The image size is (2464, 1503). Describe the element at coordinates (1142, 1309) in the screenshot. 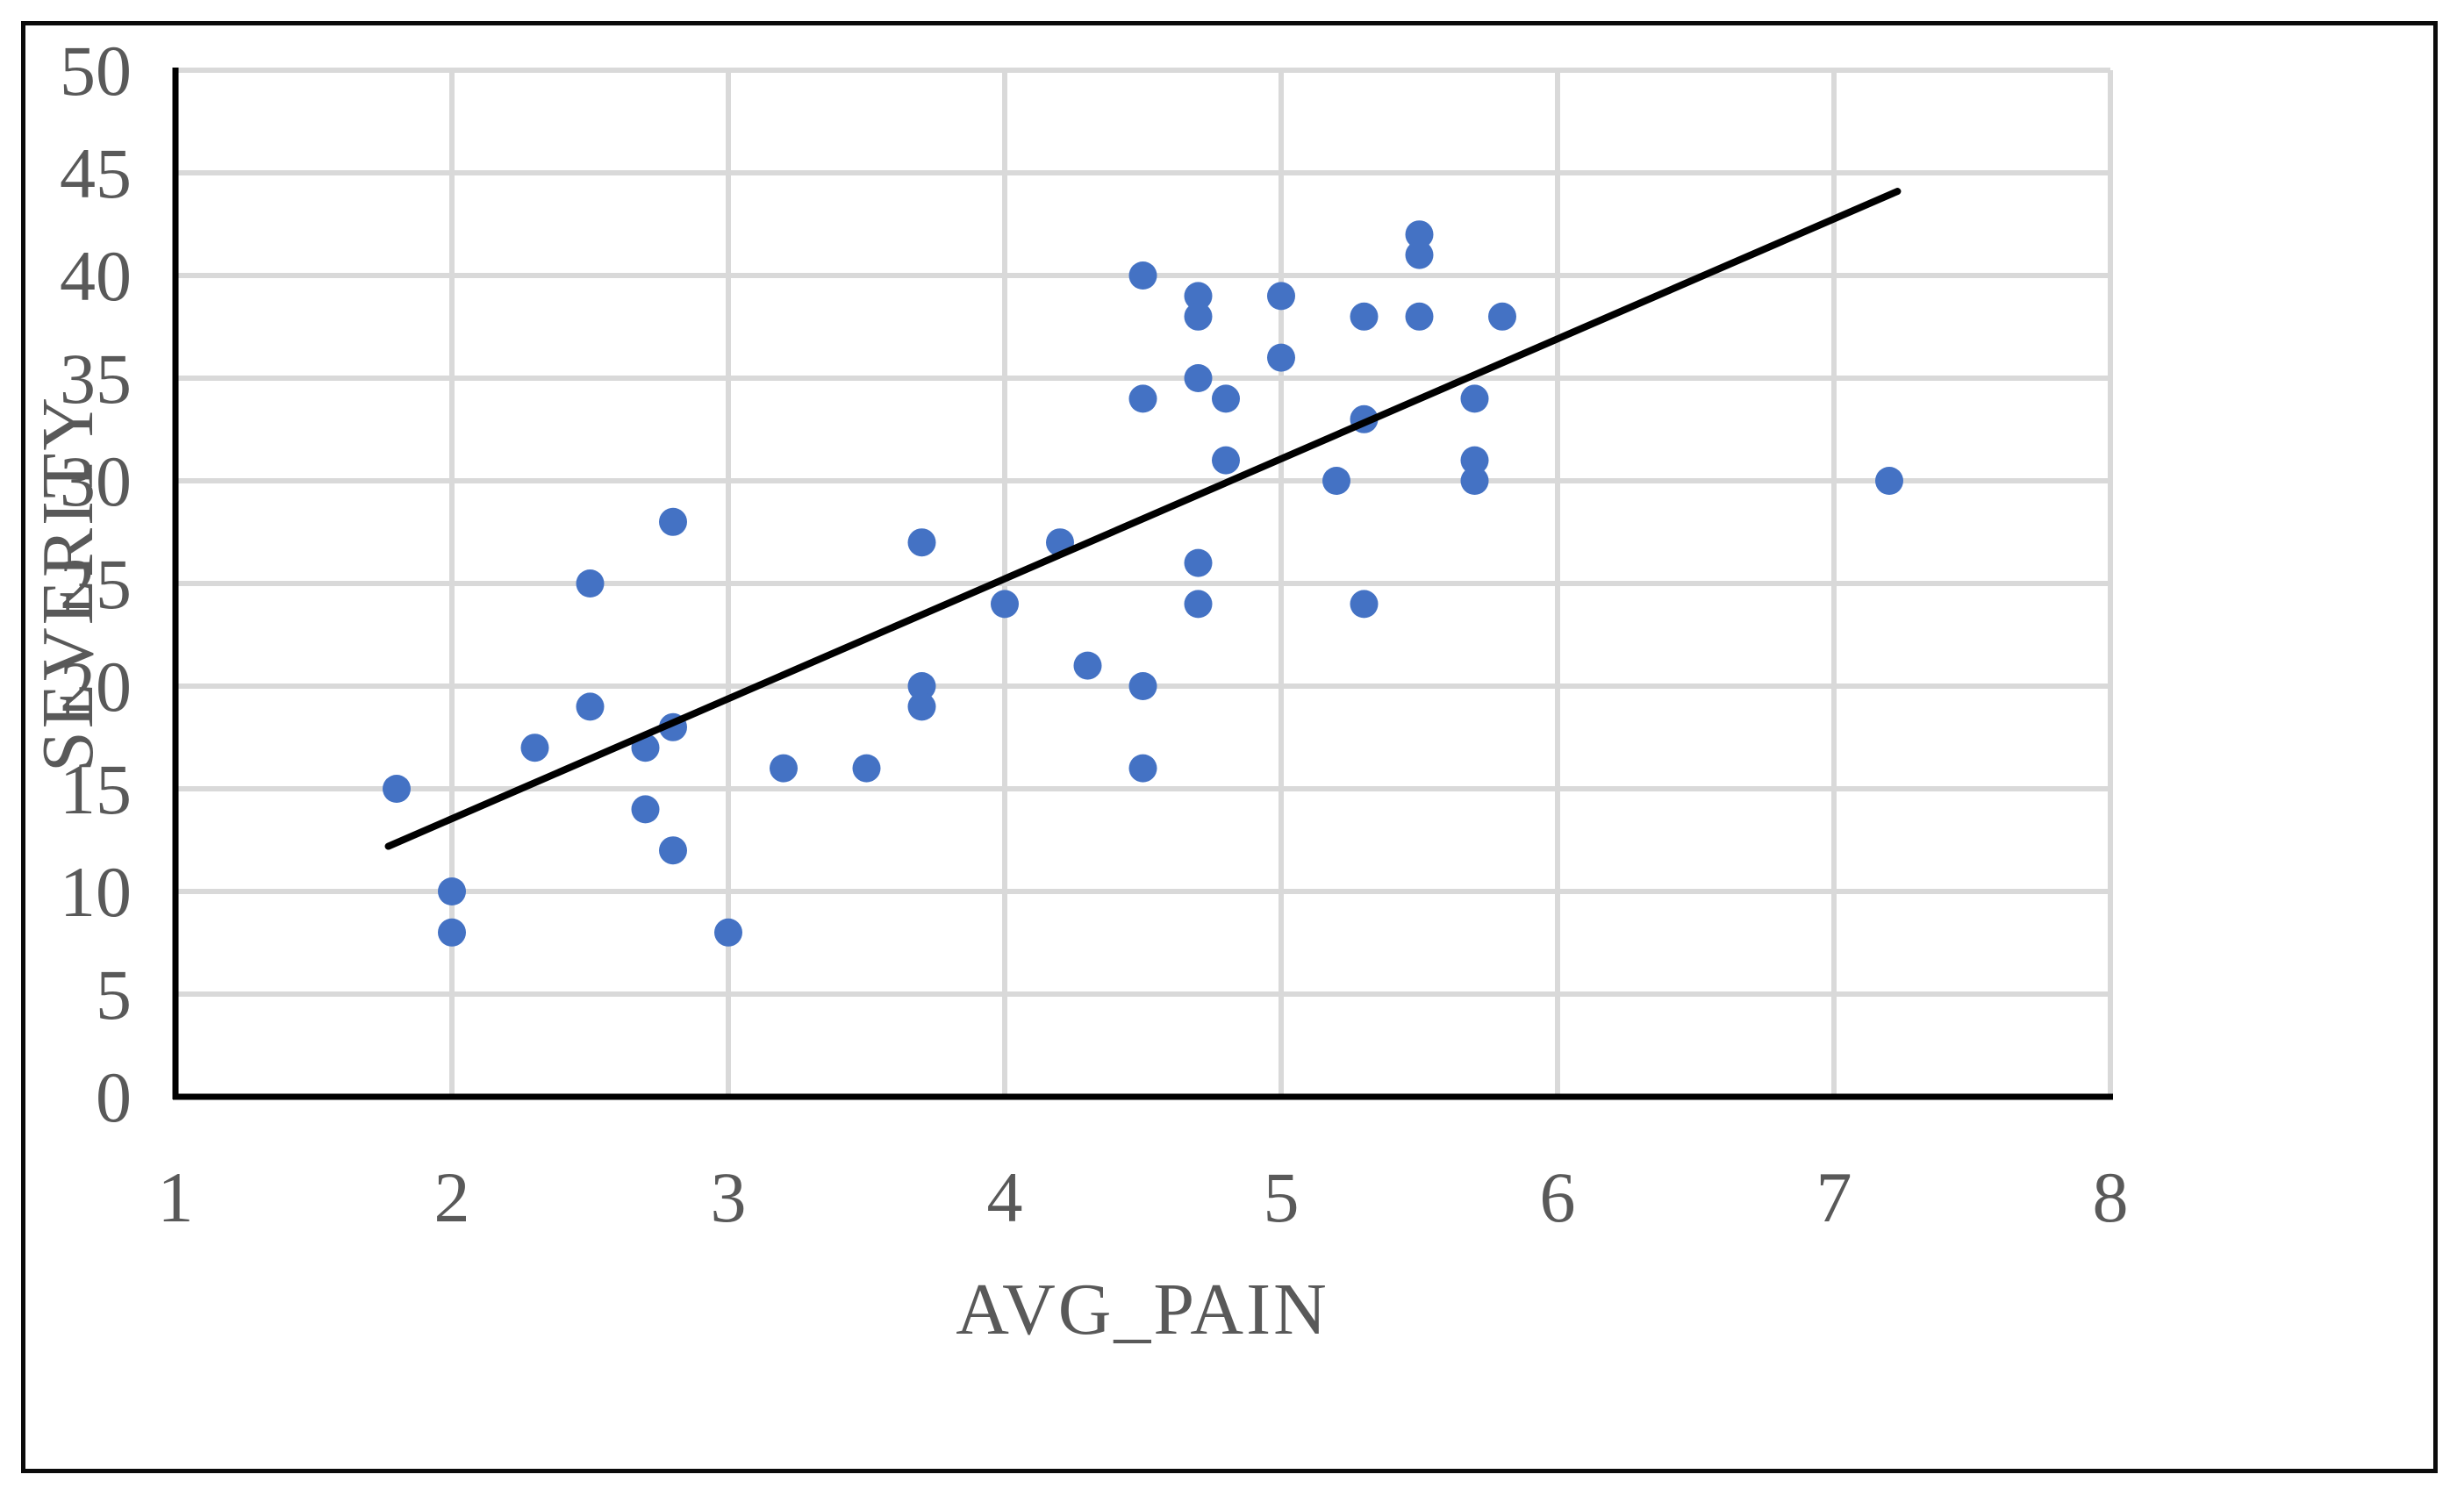

I see `x-axis-title: AVG_PAIN` at that location.